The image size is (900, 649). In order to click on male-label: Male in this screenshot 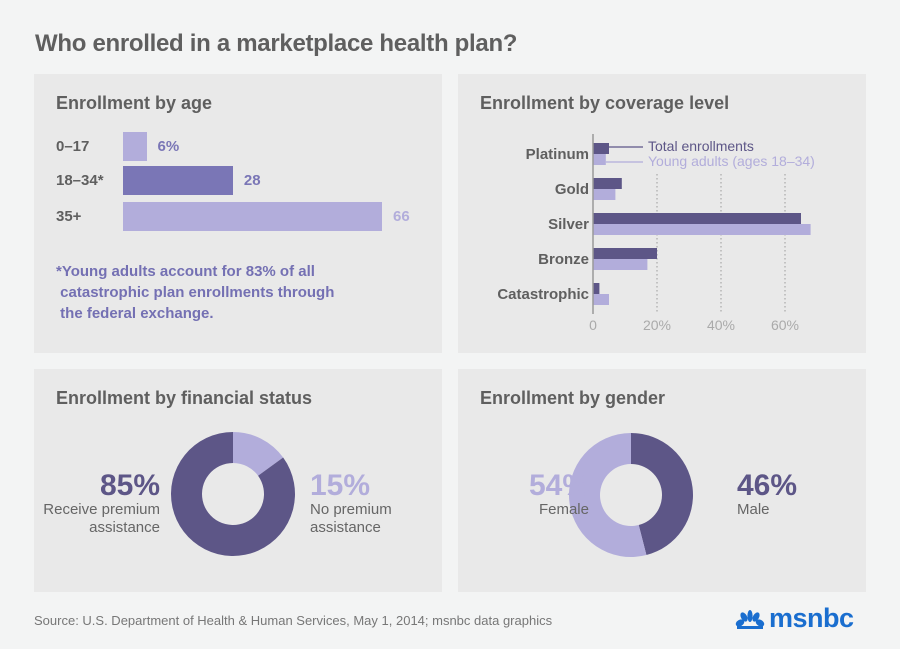, I will do `click(753, 509)`.